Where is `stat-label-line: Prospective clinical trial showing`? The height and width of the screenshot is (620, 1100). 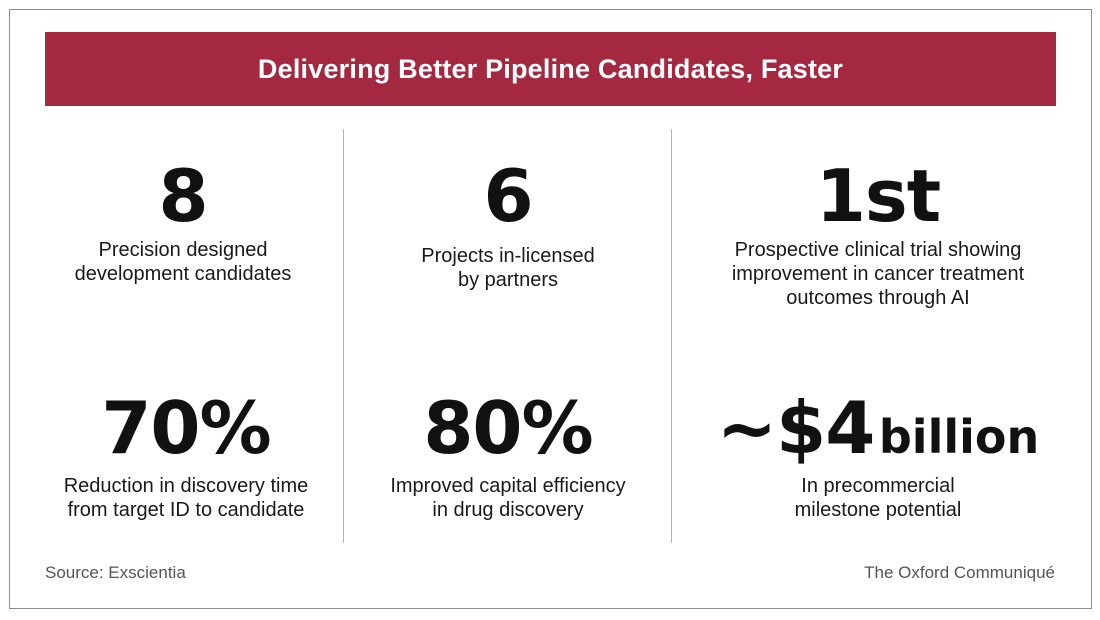
stat-label-line: Prospective clinical trial showing is located at coordinates (878, 250).